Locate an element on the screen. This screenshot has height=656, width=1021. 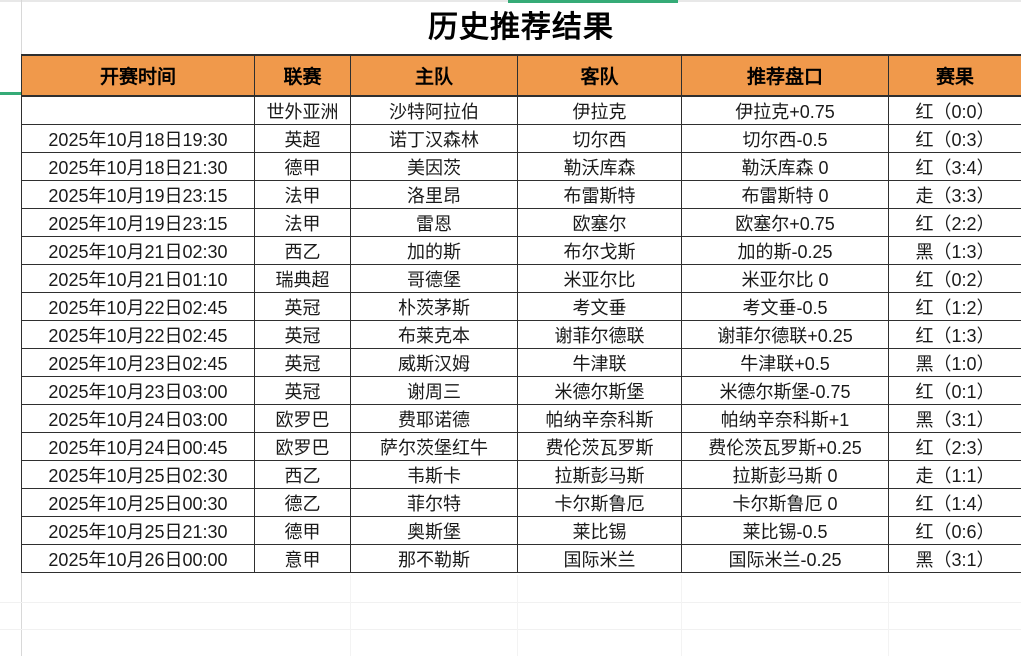
away-team-cell: 帕纳辛奈科斯 is located at coordinates (599, 418).